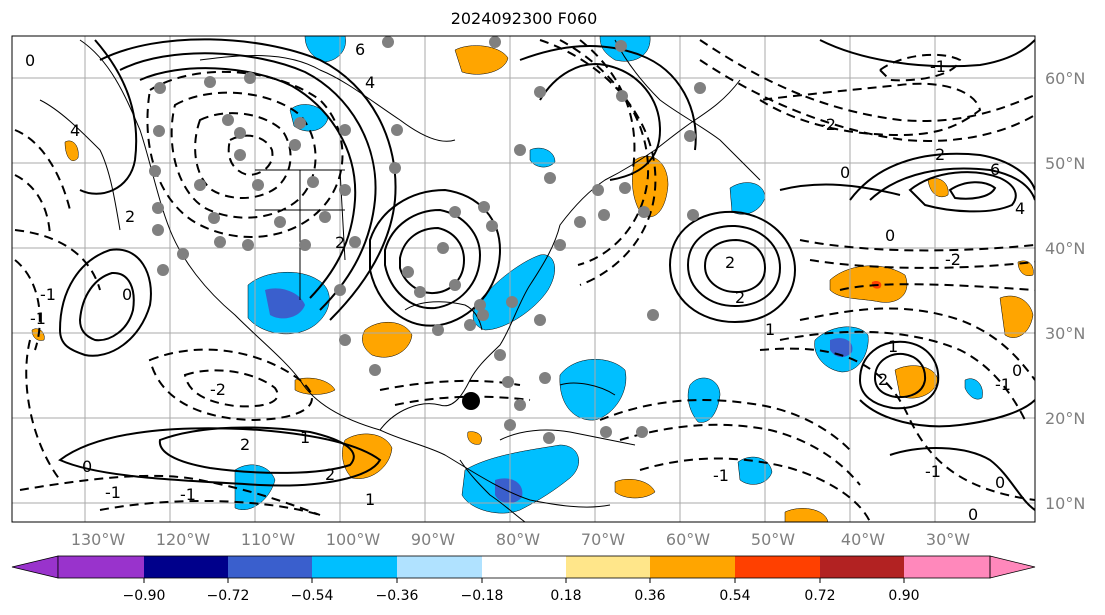 This screenshot has height=615, width=1105. I want to click on colorbar-tick: 0.54, so click(734, 596).